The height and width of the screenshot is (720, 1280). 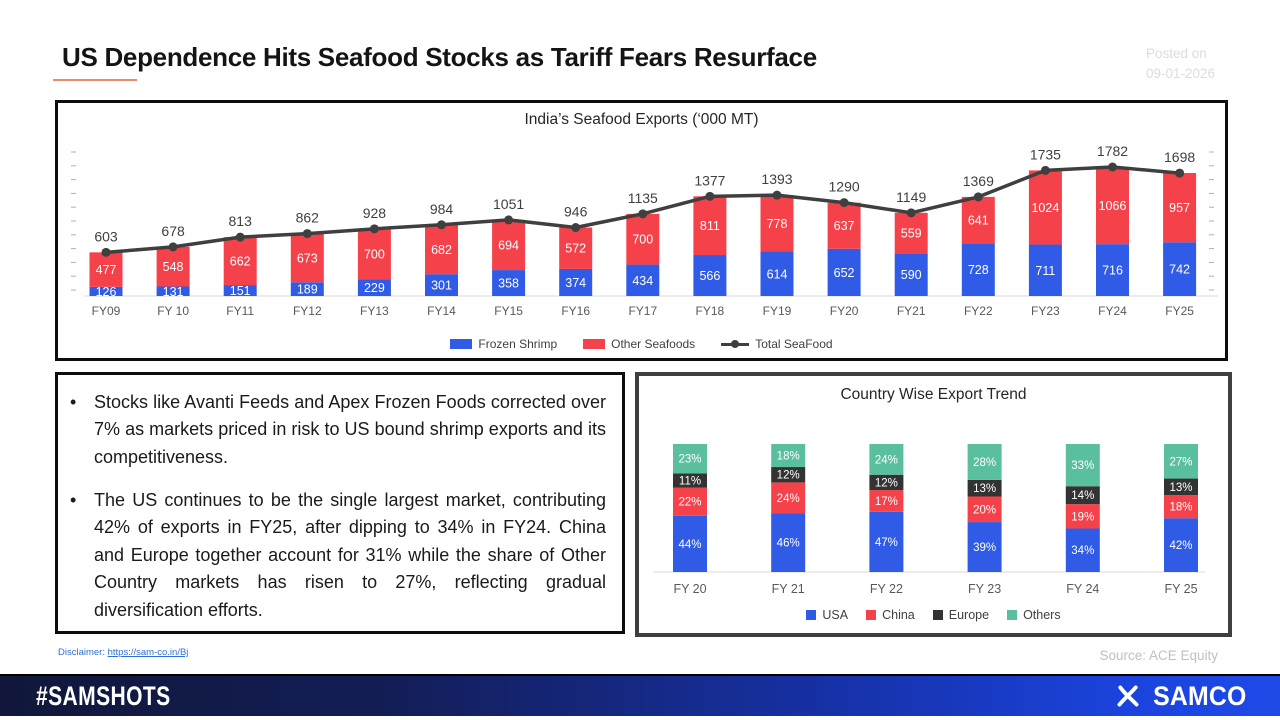 I want to click on disclaimer-link: https://sam-co.in/Bj, so click(x=148, y=652).